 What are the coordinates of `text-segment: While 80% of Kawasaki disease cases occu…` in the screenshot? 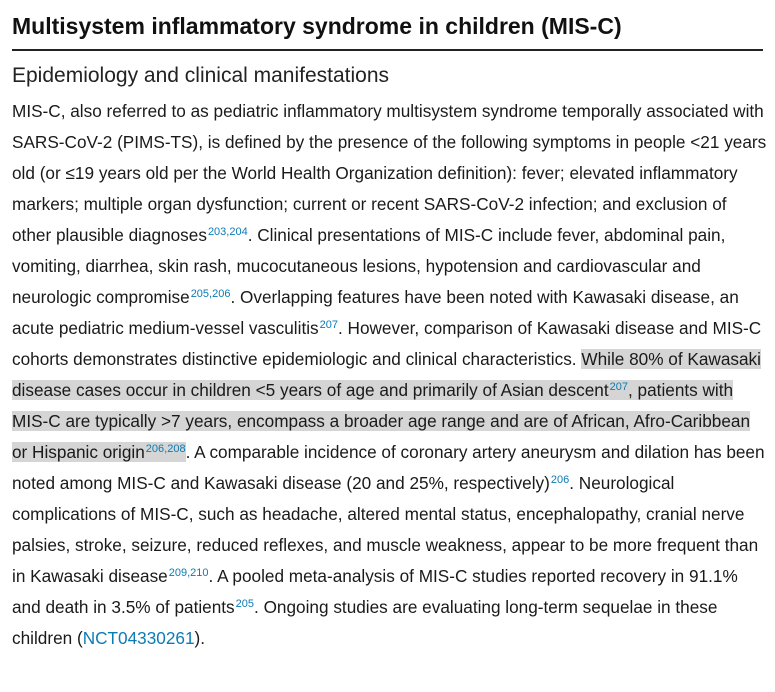 It's located at (386, 374).